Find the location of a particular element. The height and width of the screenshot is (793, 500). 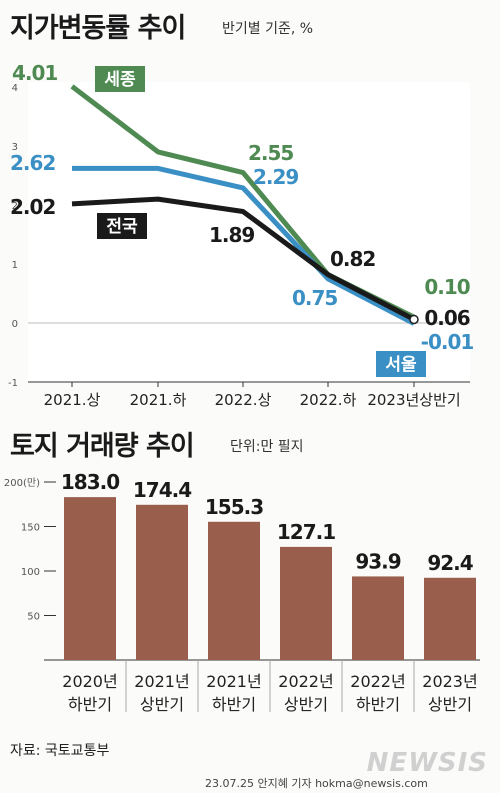

y-tick-label: 2 is located at coordinates (15, 206).